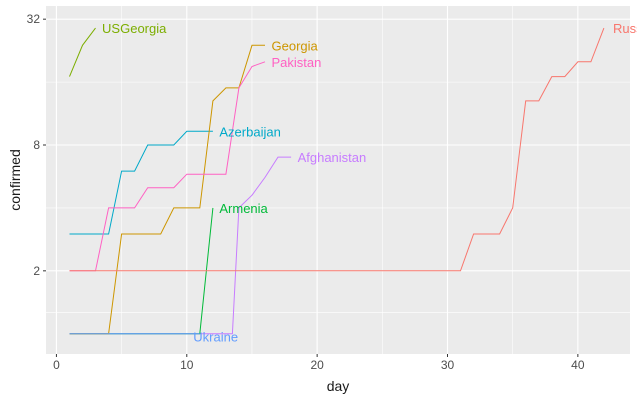 Image resolution: width=637 pixels, height=401 pixels. What do you see at coordinates (243, 208) in the screenshot?
I see `series-label-armenia: Armenia` at bounding box center [243, 208].